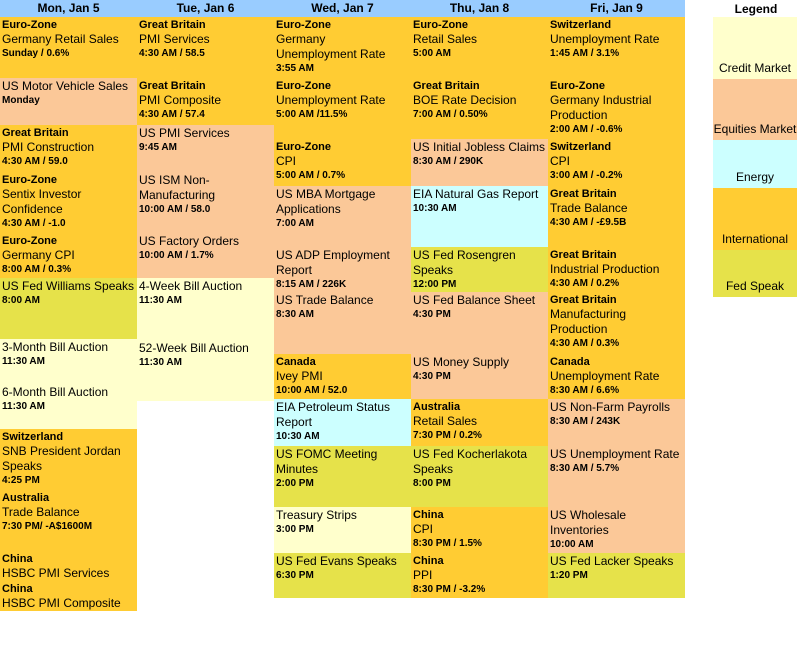 The height and width of the screenshot is (648, 798). Describe the element at coordinates (55, 347) in the screenshot. I see `event-title: 3-Month Bill Auction` at that location.